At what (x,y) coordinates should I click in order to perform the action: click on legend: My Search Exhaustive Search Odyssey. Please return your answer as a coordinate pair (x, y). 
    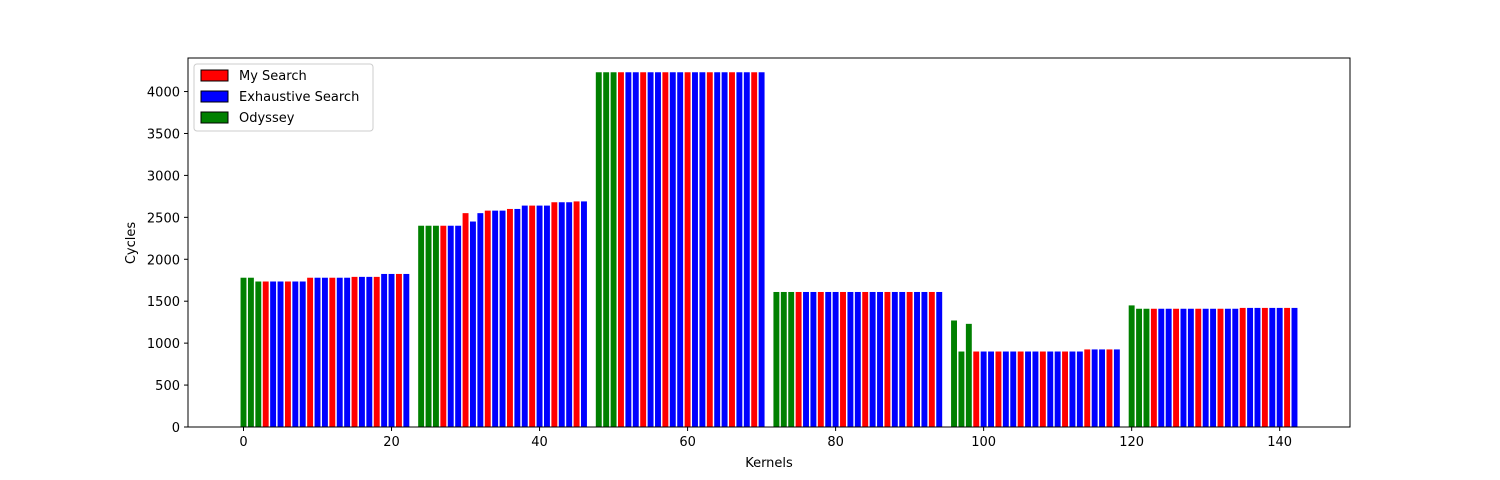
    Looking at the image, I should click on (283, 97).